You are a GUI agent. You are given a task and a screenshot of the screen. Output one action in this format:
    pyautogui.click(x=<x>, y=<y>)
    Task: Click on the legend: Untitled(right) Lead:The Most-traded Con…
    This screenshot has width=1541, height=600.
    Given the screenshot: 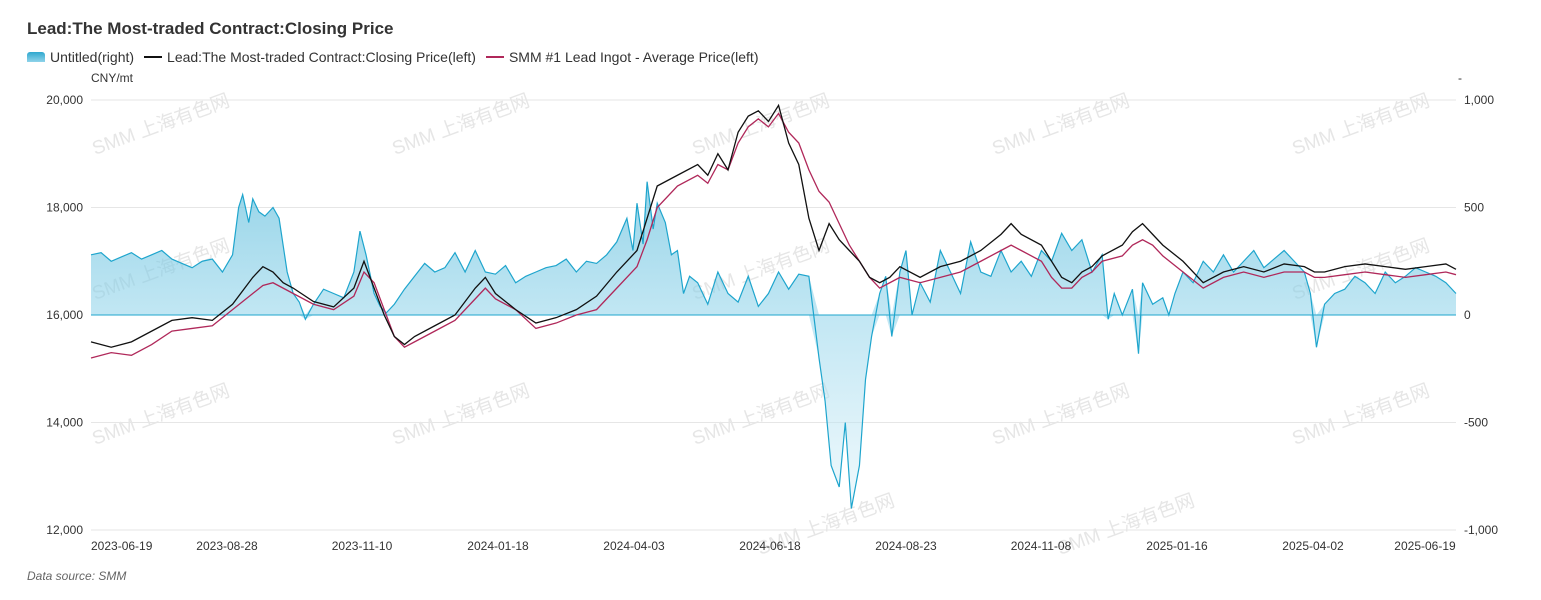 What is the action you would take?
    pyautogui.click(x=398, y=57)
    